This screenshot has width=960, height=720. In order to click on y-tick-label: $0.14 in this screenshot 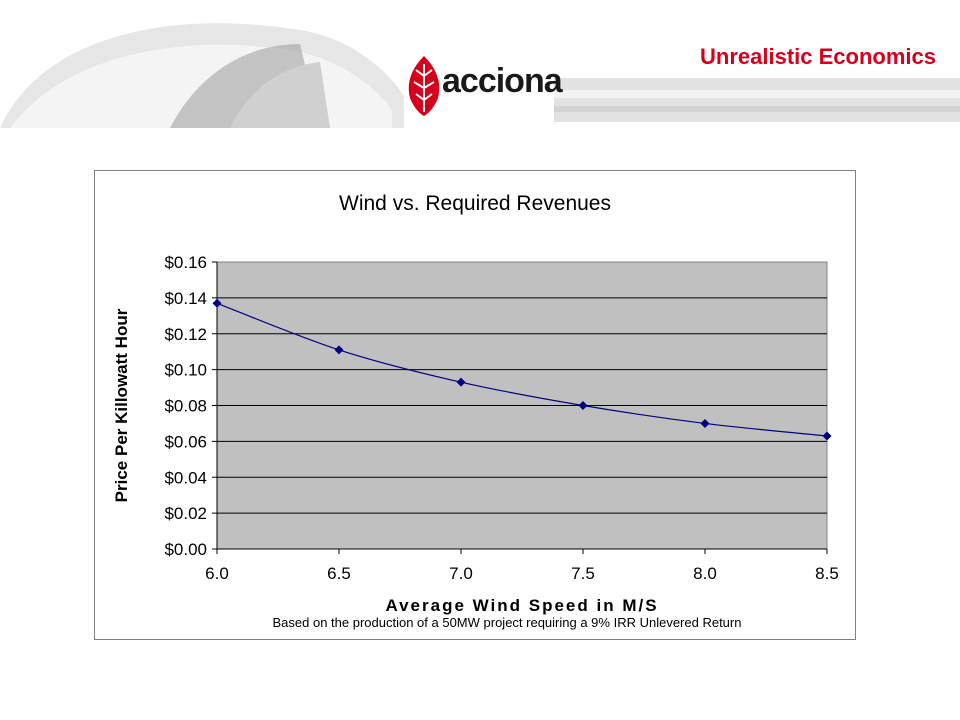, I will do `click(185, 298)`.